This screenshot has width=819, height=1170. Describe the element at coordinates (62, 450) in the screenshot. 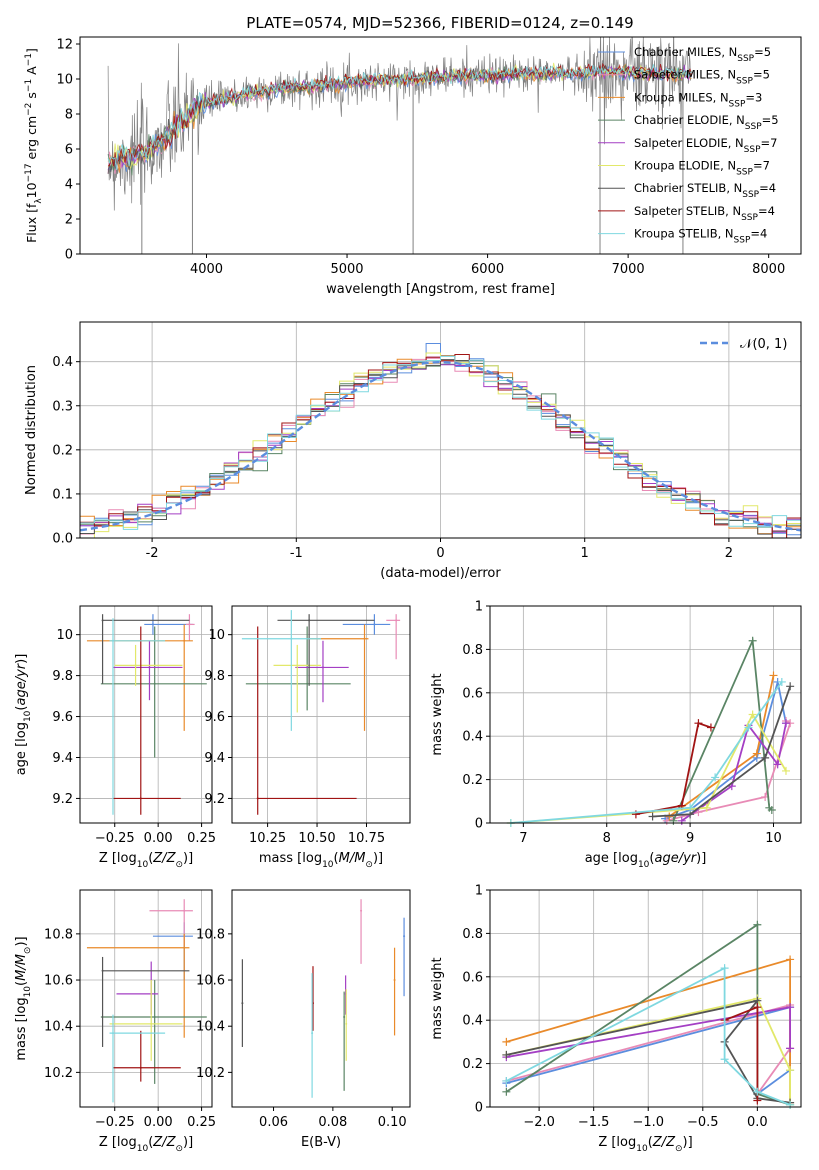

I see `y-tick-label: 0.2` at that location.